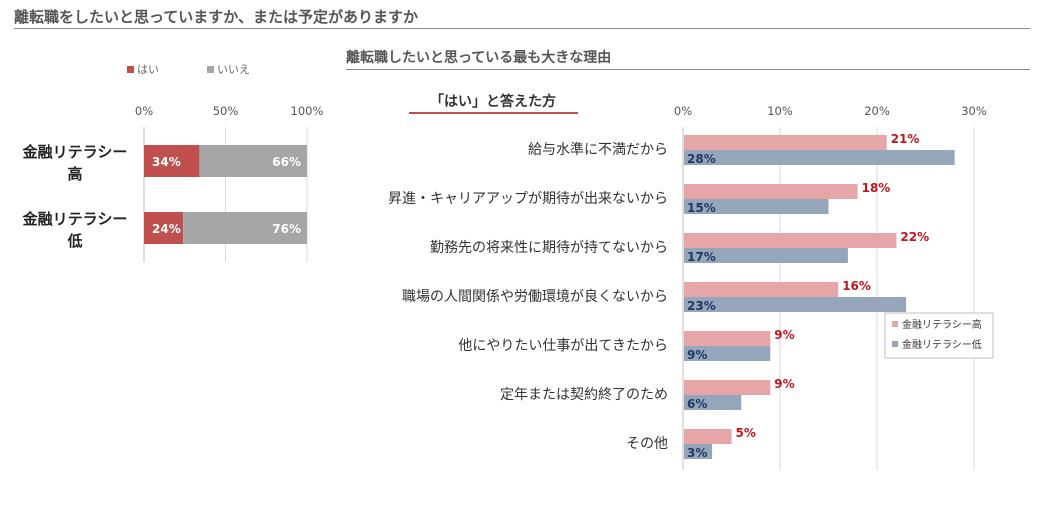 This screenshot has width=1039, height=517. I want to click on x-tick-label: 20%, so click(877, 111).